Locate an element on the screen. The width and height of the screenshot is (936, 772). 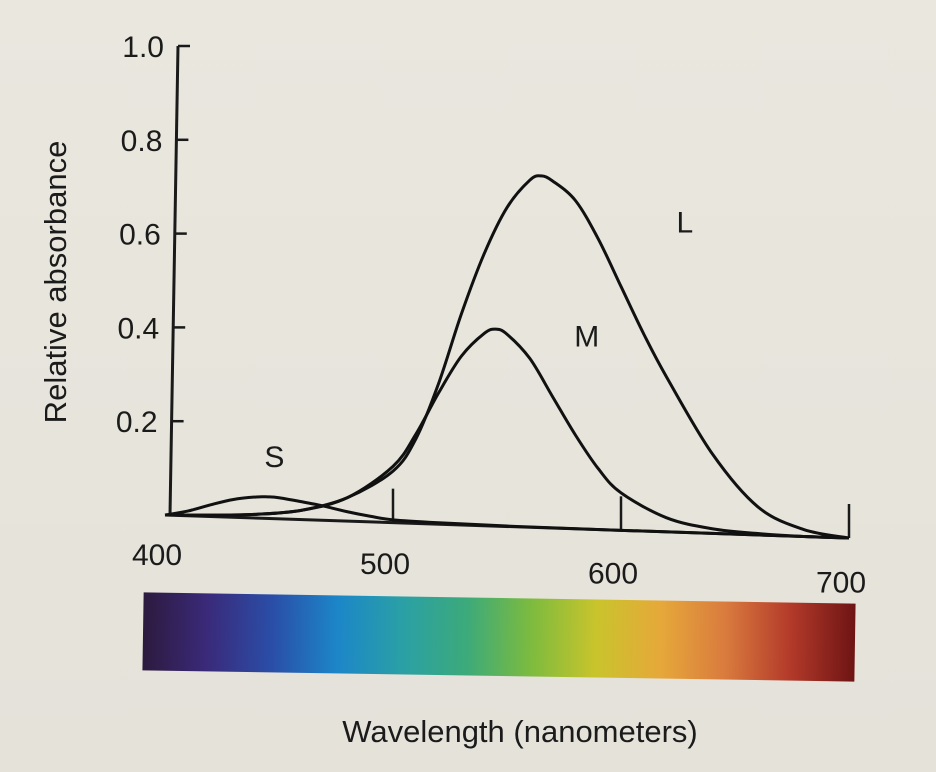
y-tick-label: 0.2 is located at coordinates (137, 422).